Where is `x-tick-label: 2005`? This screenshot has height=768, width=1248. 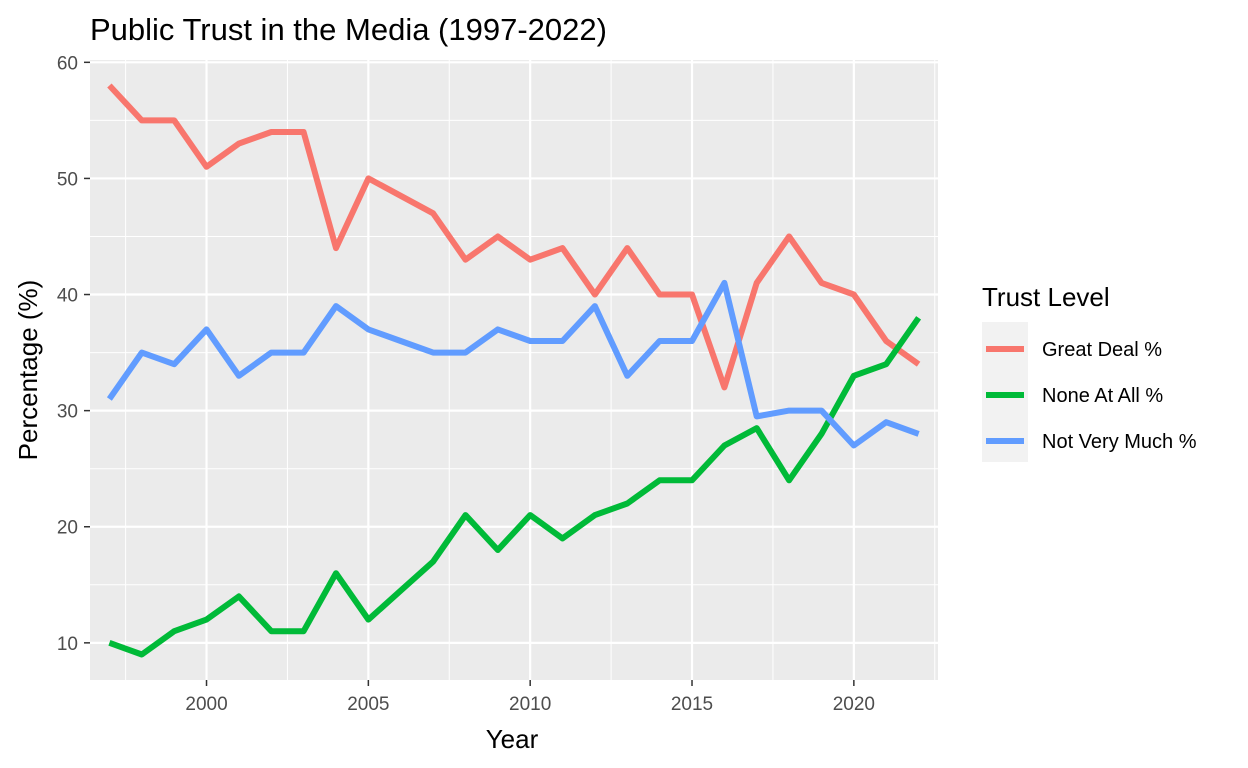
x-tick-label: 2005 is located at coordinates (368, 704).